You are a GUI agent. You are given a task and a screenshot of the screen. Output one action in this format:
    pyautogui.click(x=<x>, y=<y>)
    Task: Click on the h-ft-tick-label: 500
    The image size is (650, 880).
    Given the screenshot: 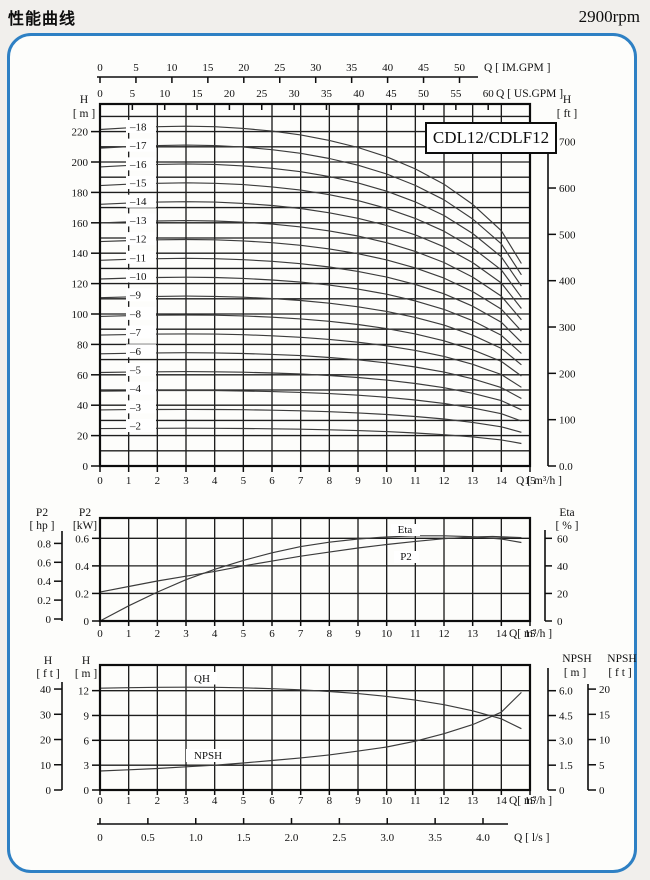 What is the action you would take?
    pyautogui.click(x=567, y=235)
    